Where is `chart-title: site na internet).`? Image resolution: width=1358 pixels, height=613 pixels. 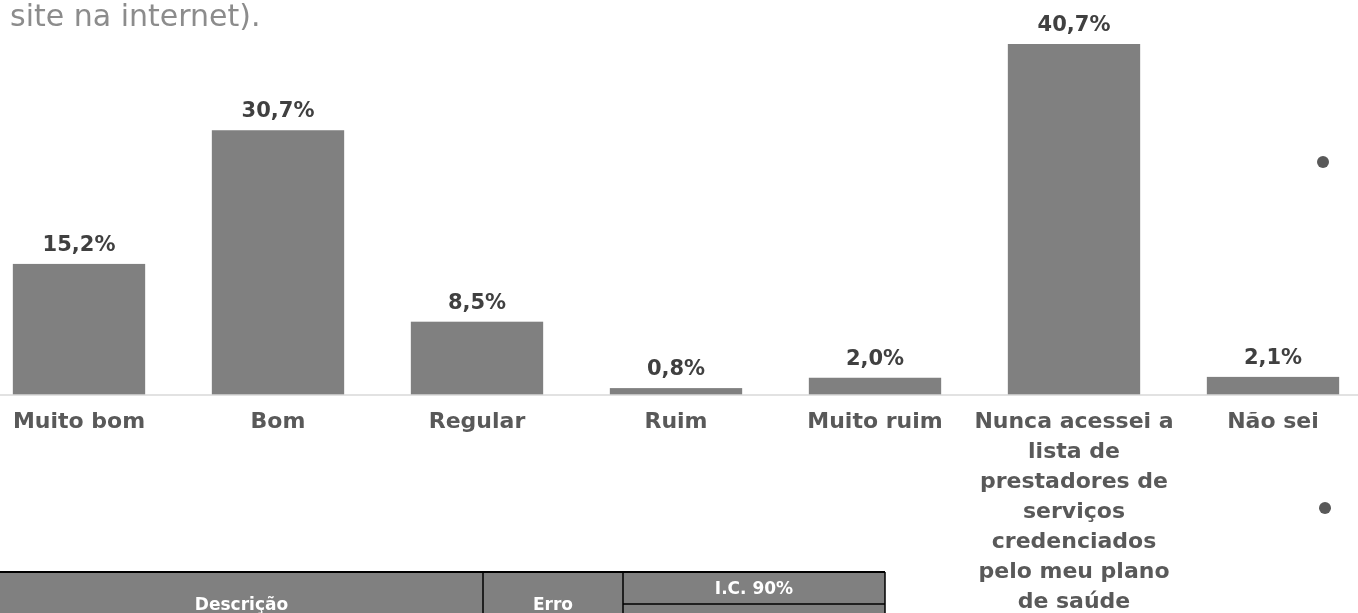
chart-title: site na internet). is located at coordinates (135, 16).